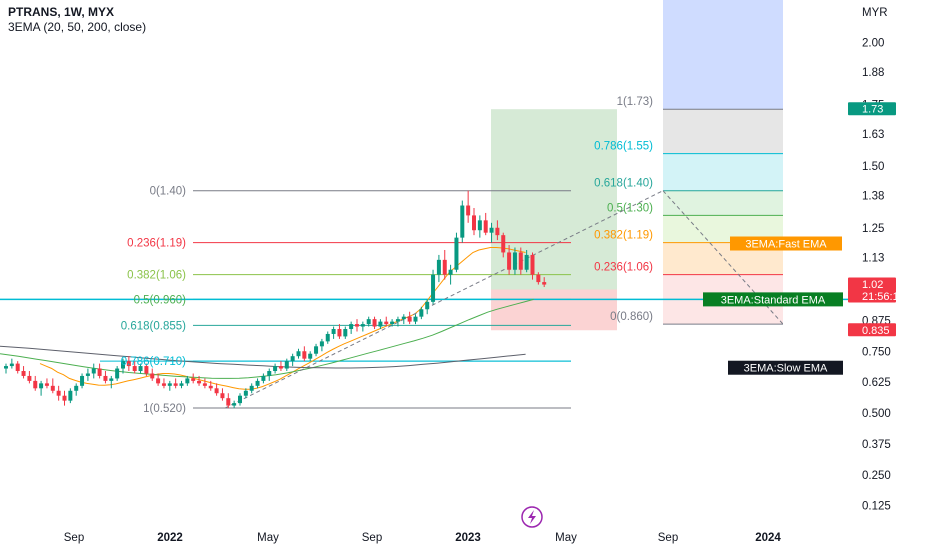  I want to click on symbol-title: PTRANS, 1W, MYX, so click(61, 12).